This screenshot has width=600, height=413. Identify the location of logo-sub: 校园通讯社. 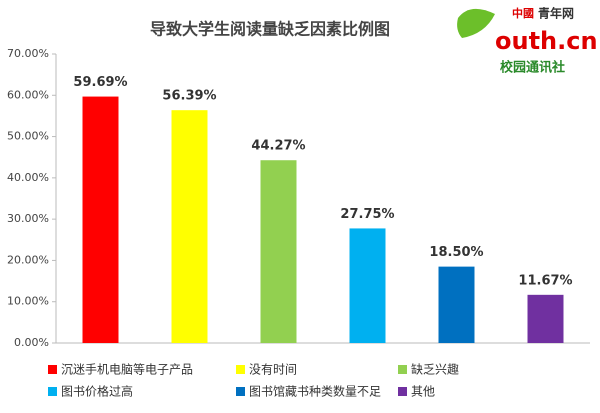
(532, 68).